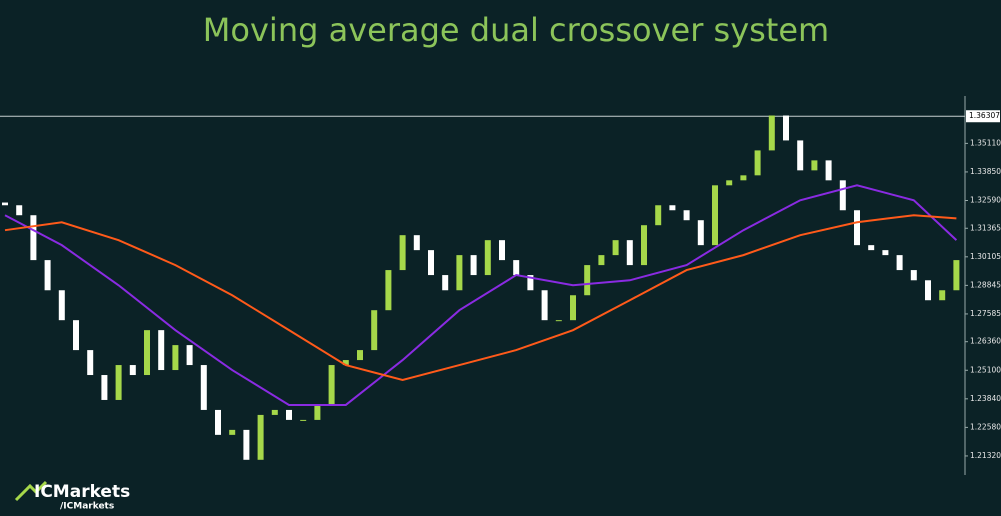  What do you see at coordinates (985, 171) in the screenshot?
I see `y-tick-label: 1.33850` at bounding box center [985, 171].